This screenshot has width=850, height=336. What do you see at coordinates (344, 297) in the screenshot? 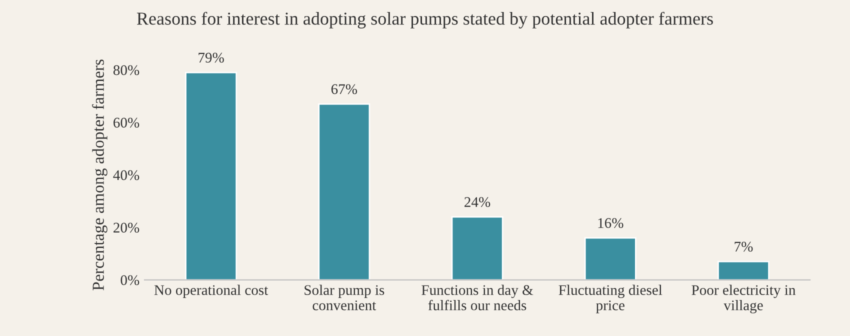
I see `x-tick-label: Solar pump is convenient` at bounding box center [344, 297].